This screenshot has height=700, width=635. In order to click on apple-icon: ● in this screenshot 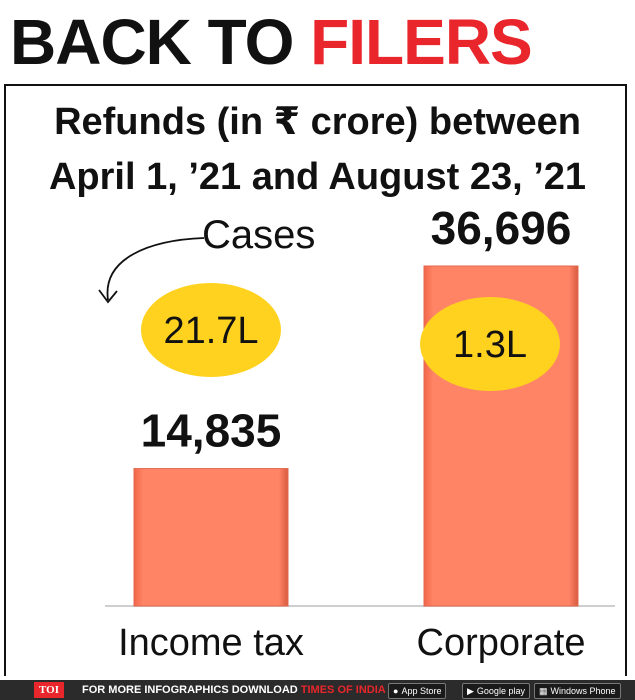, I will do `click(396, 691)`.